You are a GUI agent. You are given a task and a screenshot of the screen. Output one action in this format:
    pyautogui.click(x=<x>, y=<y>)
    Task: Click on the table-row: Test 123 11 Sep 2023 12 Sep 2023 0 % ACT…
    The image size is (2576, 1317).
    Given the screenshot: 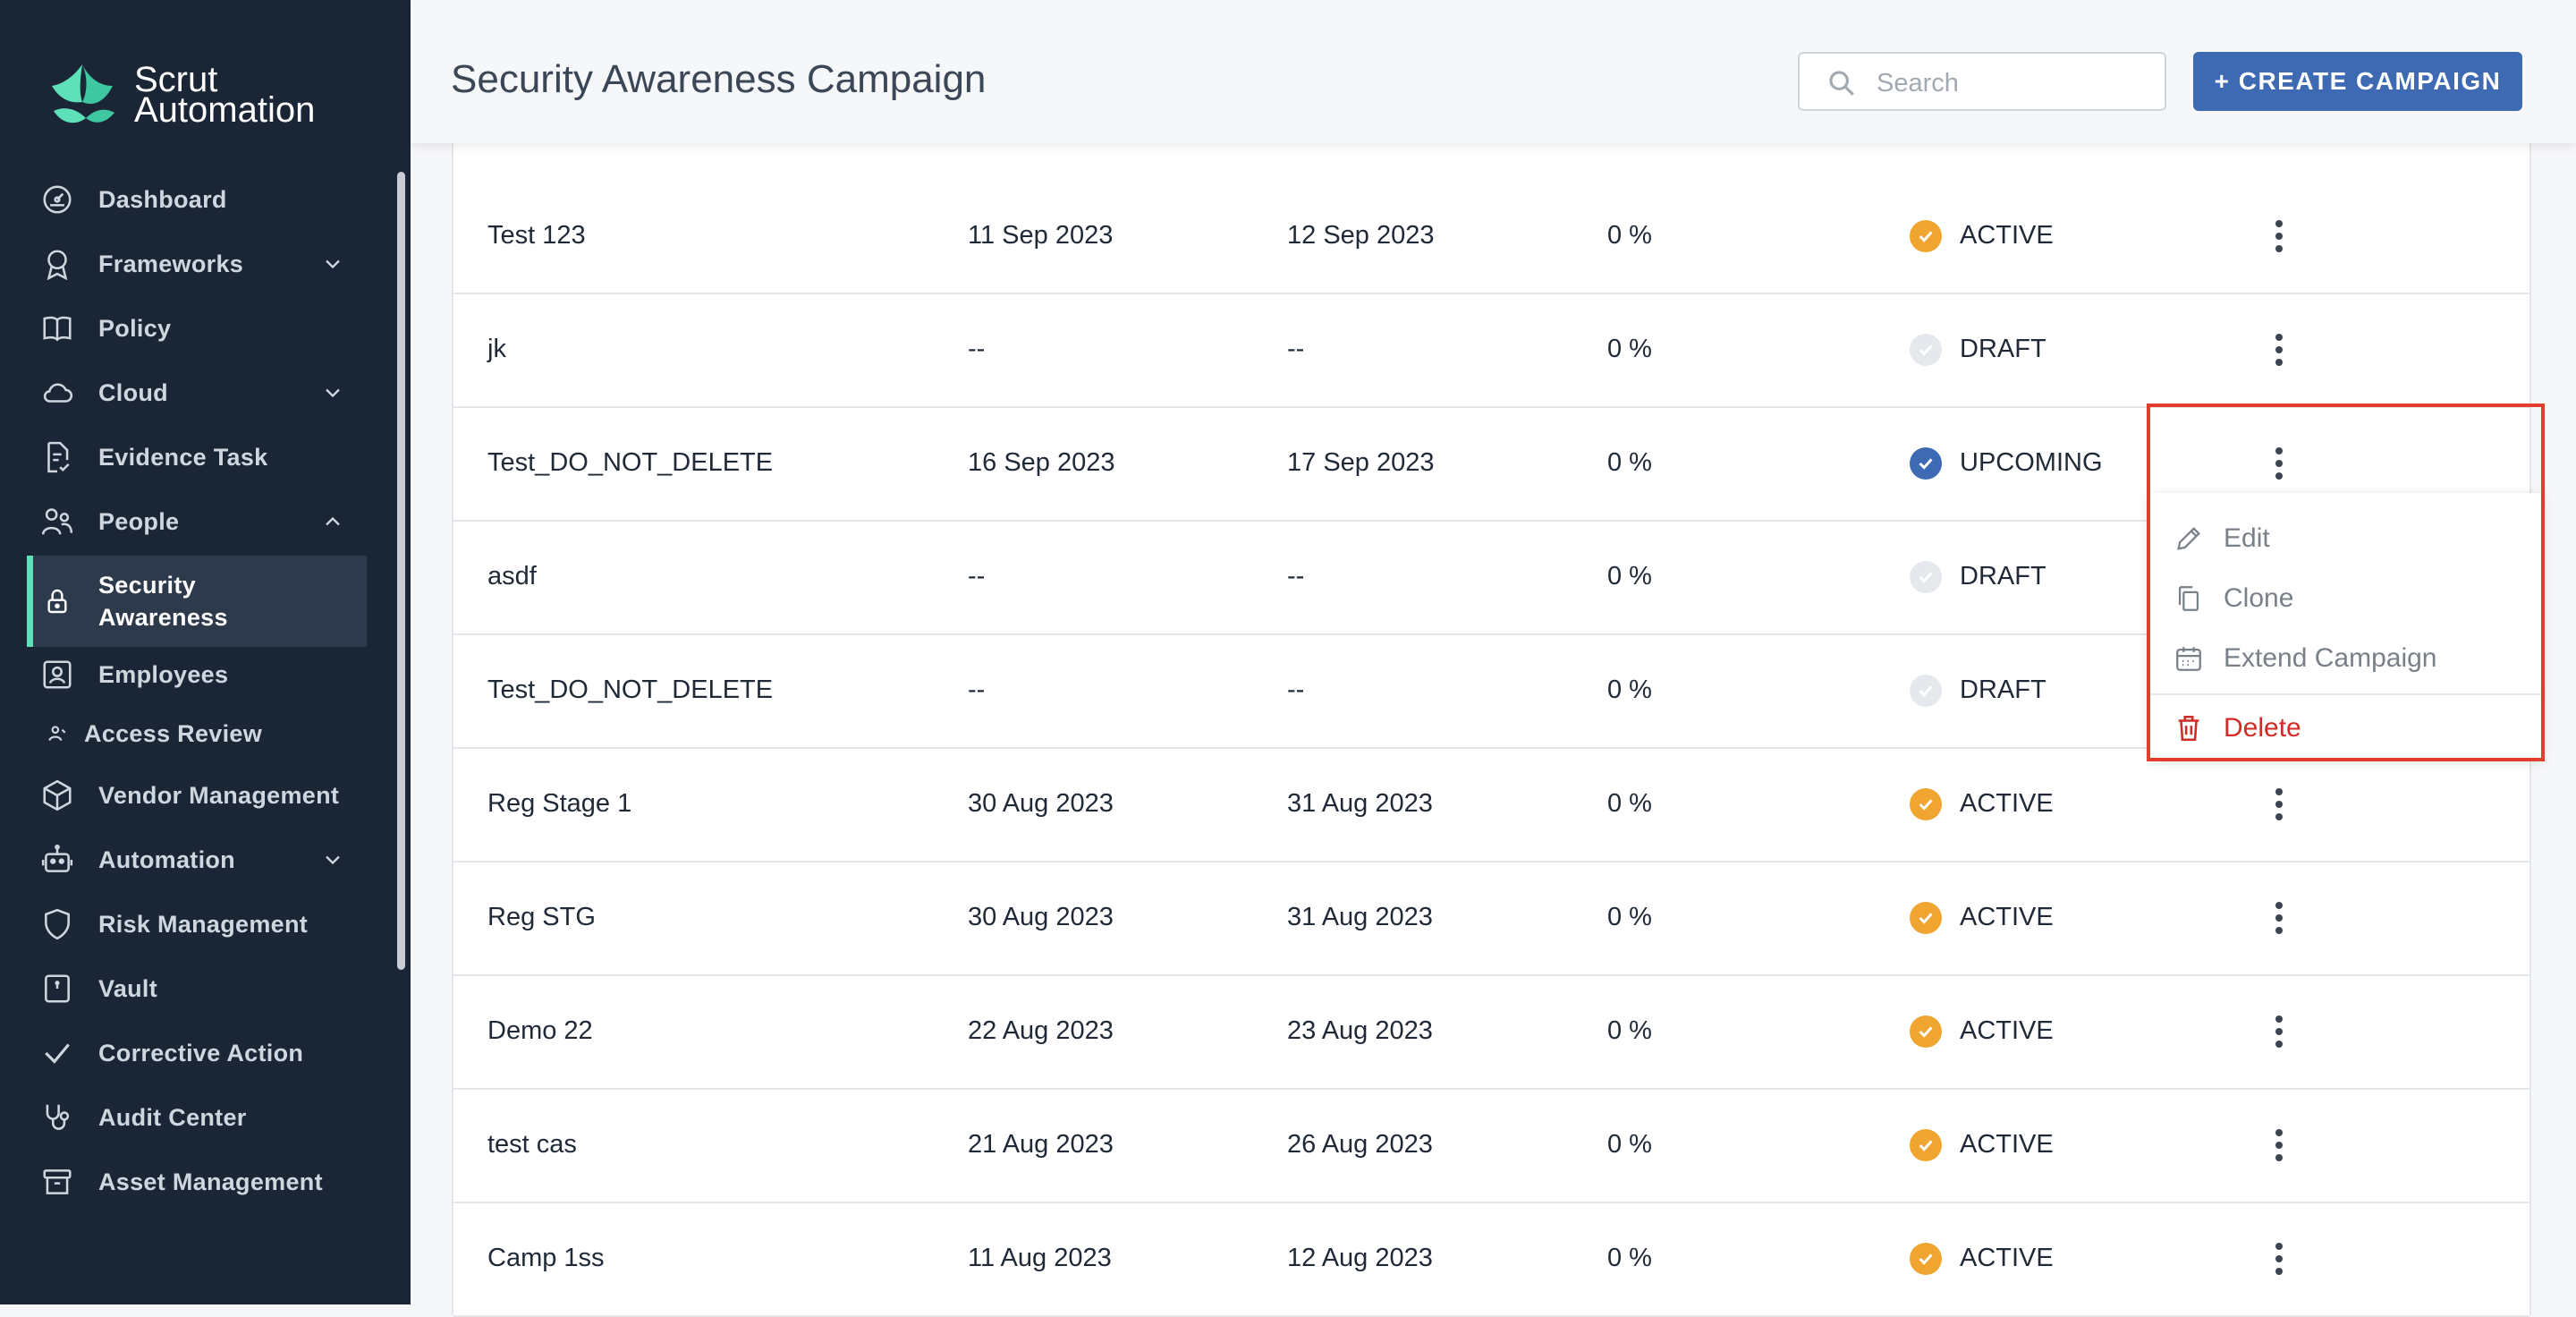 What is the action you would take?
    pyautogui.click(x=1491, y=237)
    